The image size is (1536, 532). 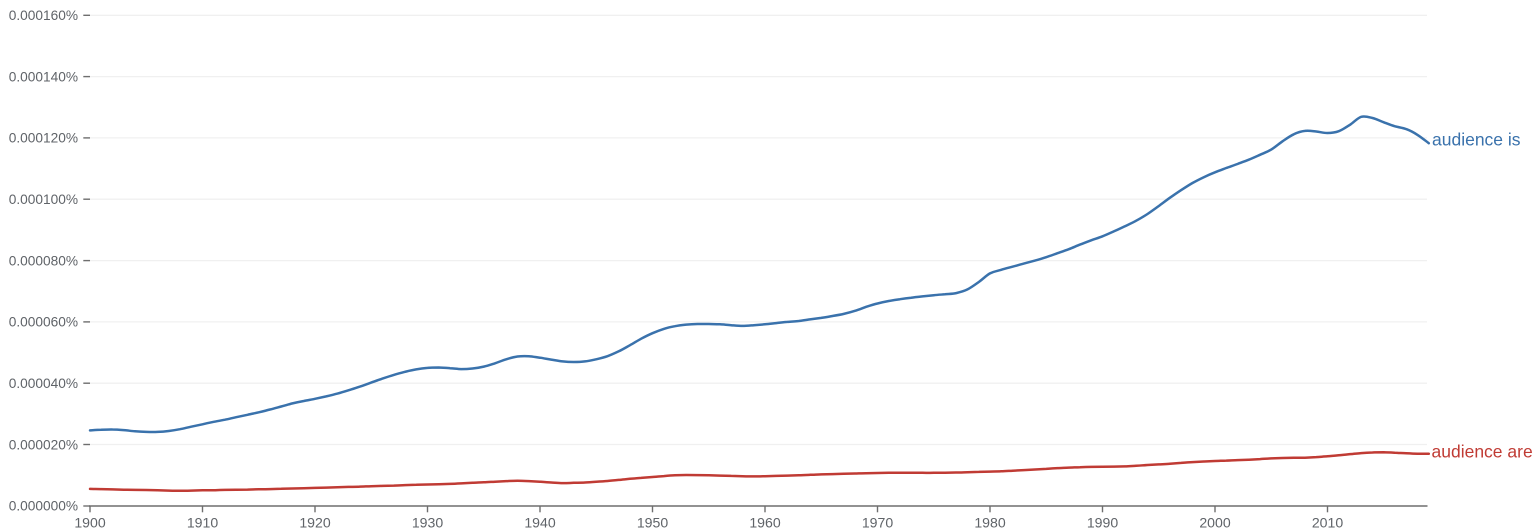 What do you see at coordinates (878, 523) in the screenshot?
I see `svg-text: 1970` at bounding box center [878, 523].